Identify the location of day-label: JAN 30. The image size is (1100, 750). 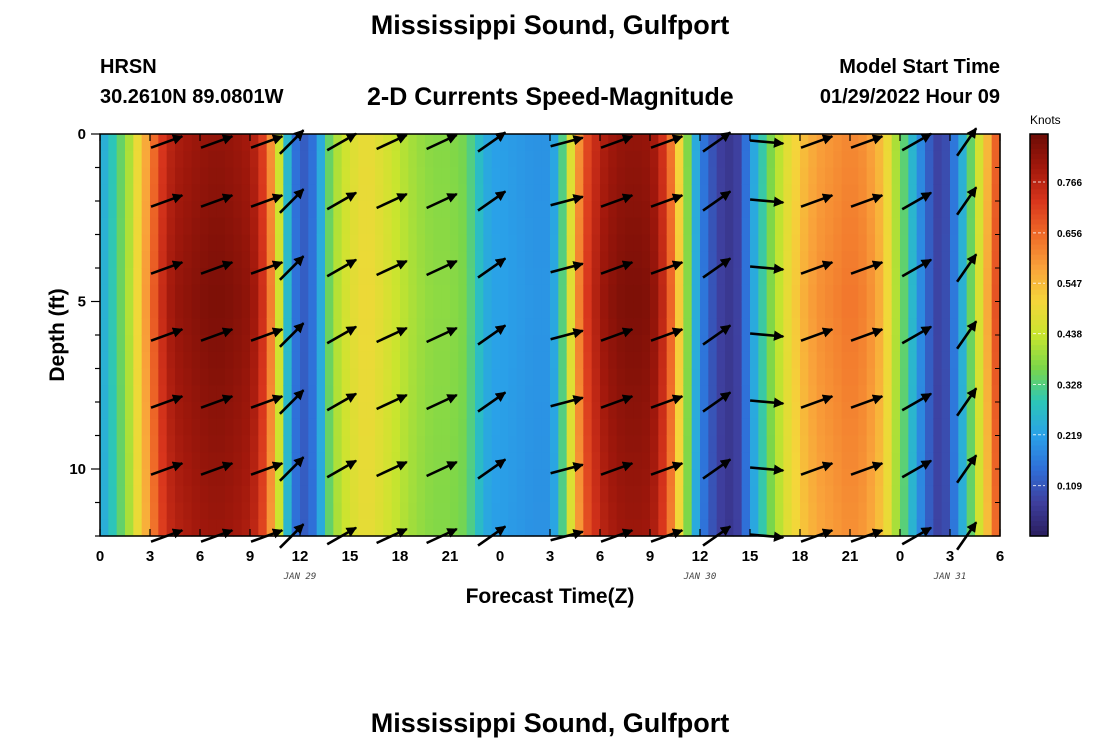
(700, 577).